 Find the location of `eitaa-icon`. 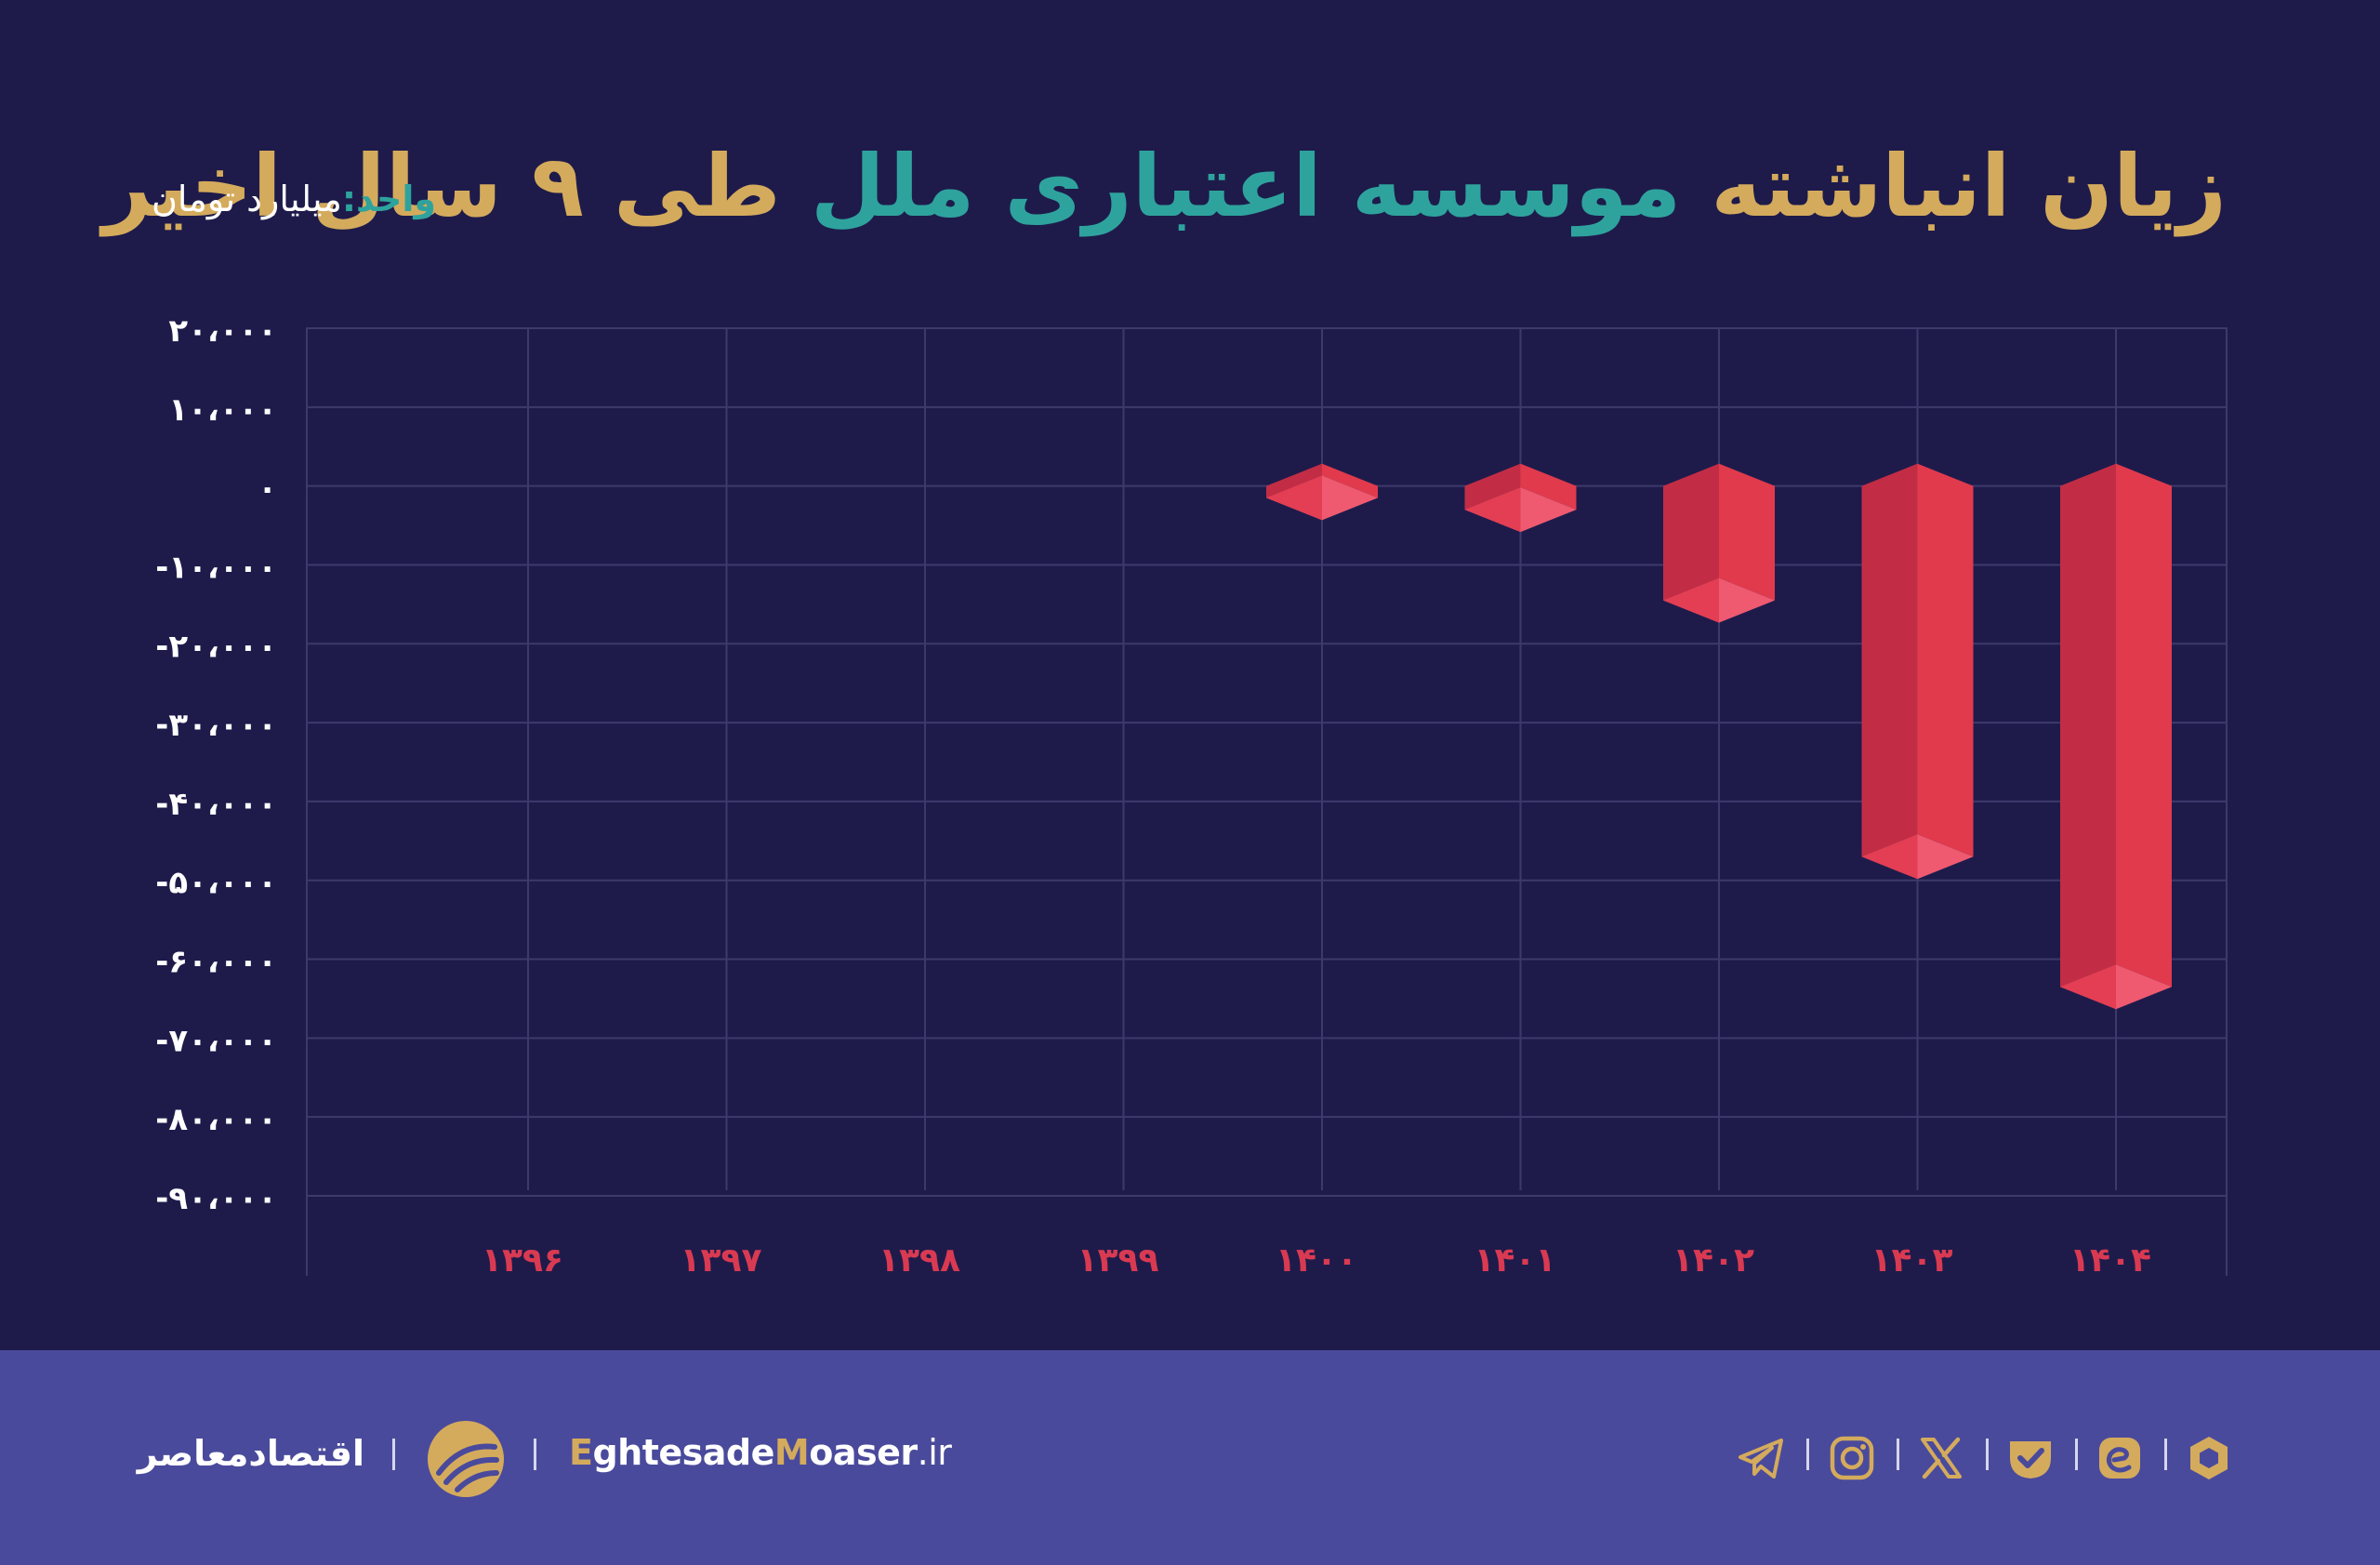

eitaa-icon is located at coordinates (2030, 1458).